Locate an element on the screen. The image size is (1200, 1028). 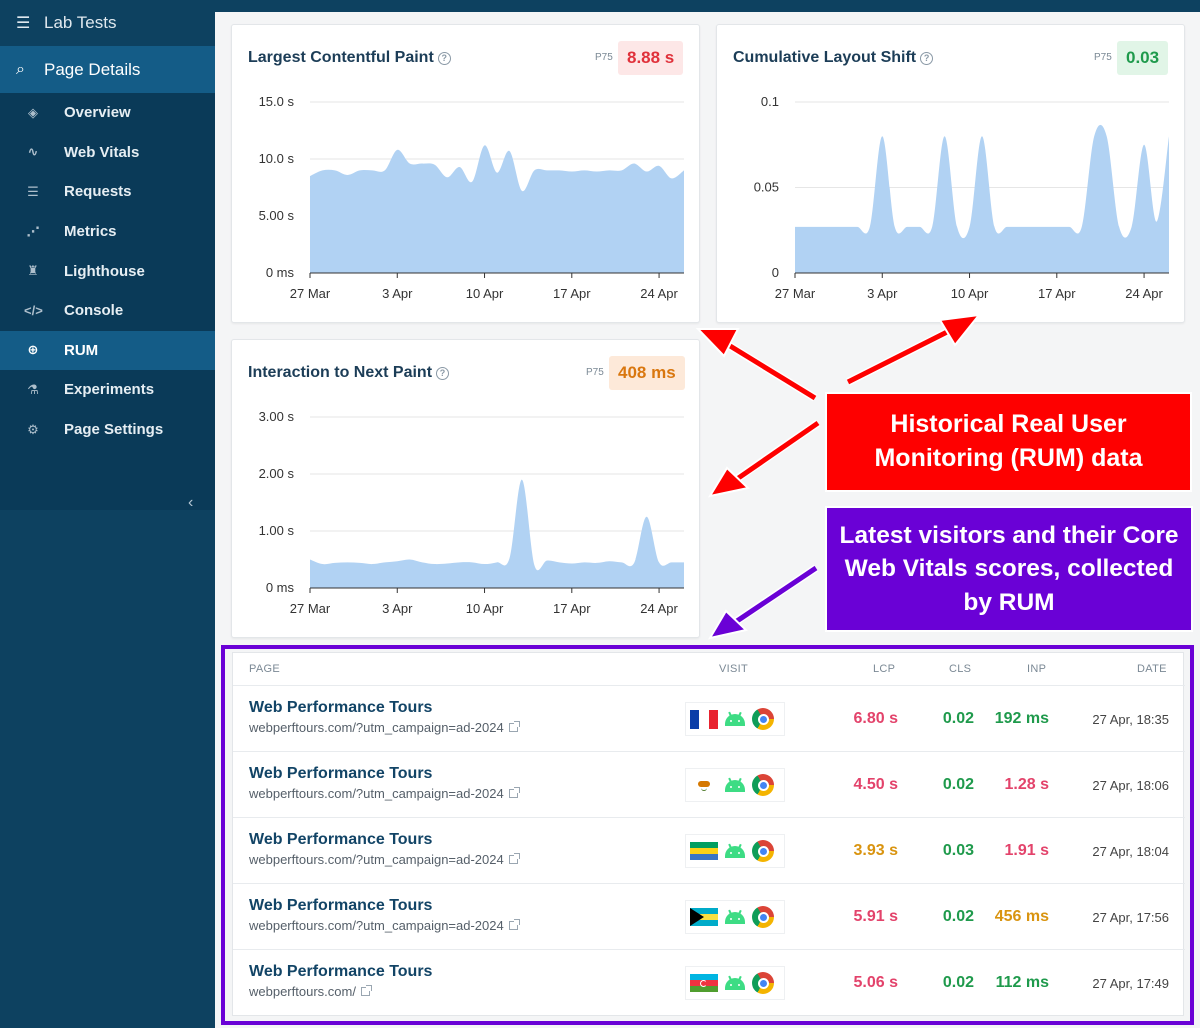
lighthouse-icon: ♜ is located at coordinates (33, 271).